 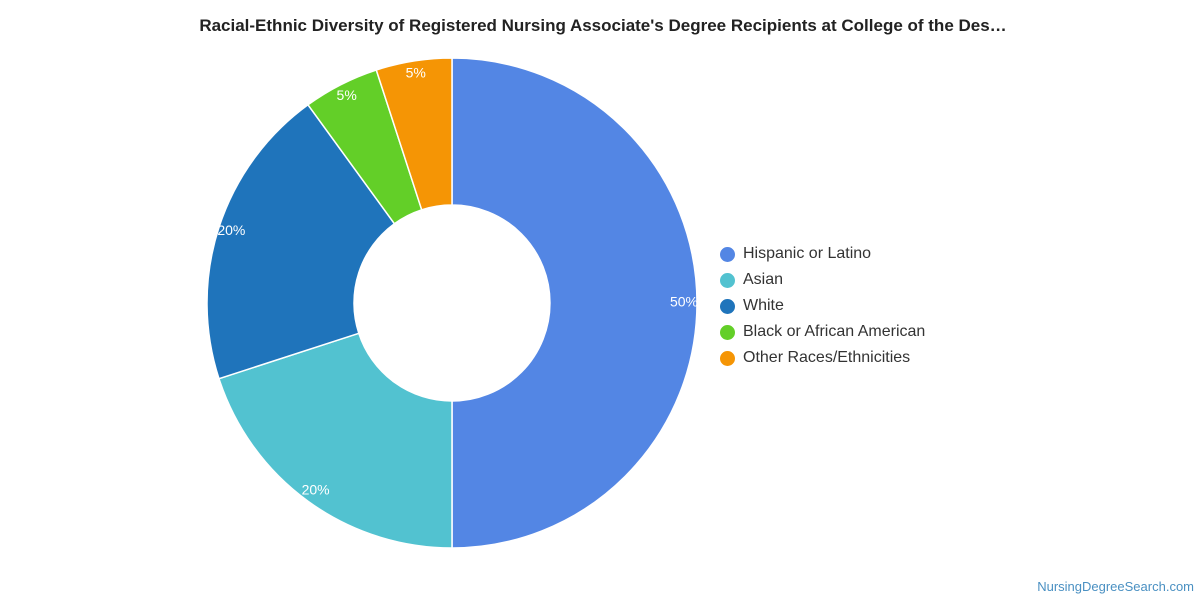 I want to click on slice-asian, so click(x=335, y=440).